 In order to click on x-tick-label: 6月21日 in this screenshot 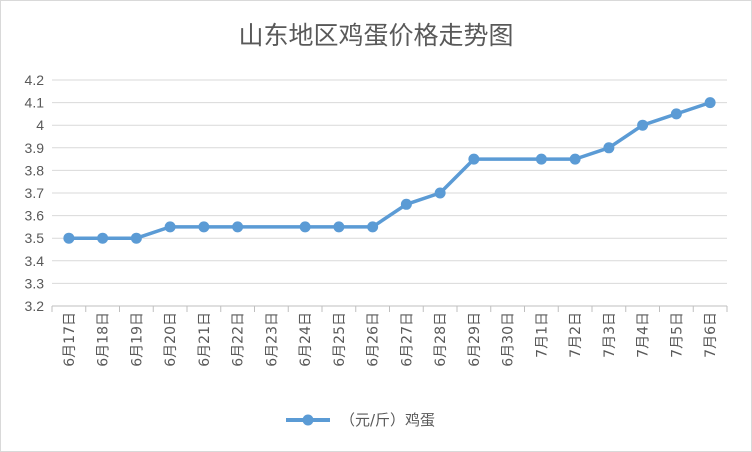, I will do `click(205, 339)`.